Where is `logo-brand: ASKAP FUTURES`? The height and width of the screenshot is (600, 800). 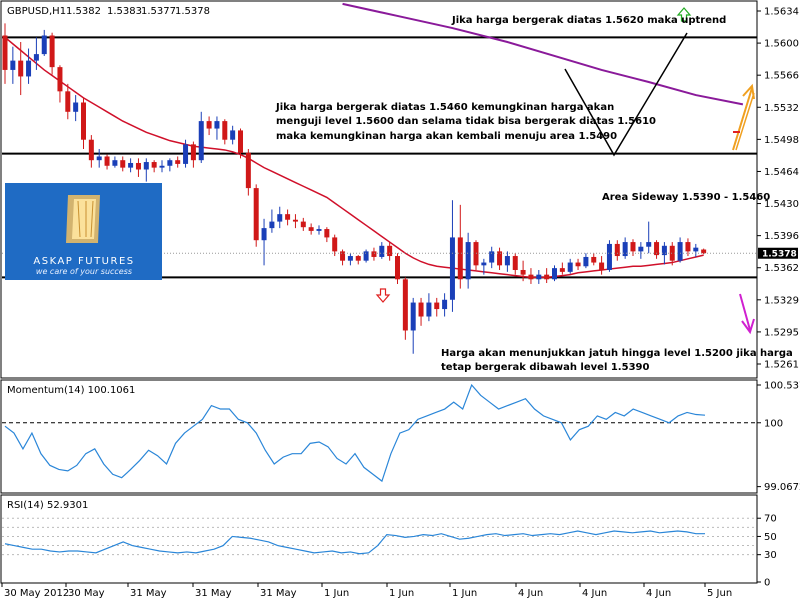
logo-brand: ASKAP FUTURES is located at coordinates (83, 261).